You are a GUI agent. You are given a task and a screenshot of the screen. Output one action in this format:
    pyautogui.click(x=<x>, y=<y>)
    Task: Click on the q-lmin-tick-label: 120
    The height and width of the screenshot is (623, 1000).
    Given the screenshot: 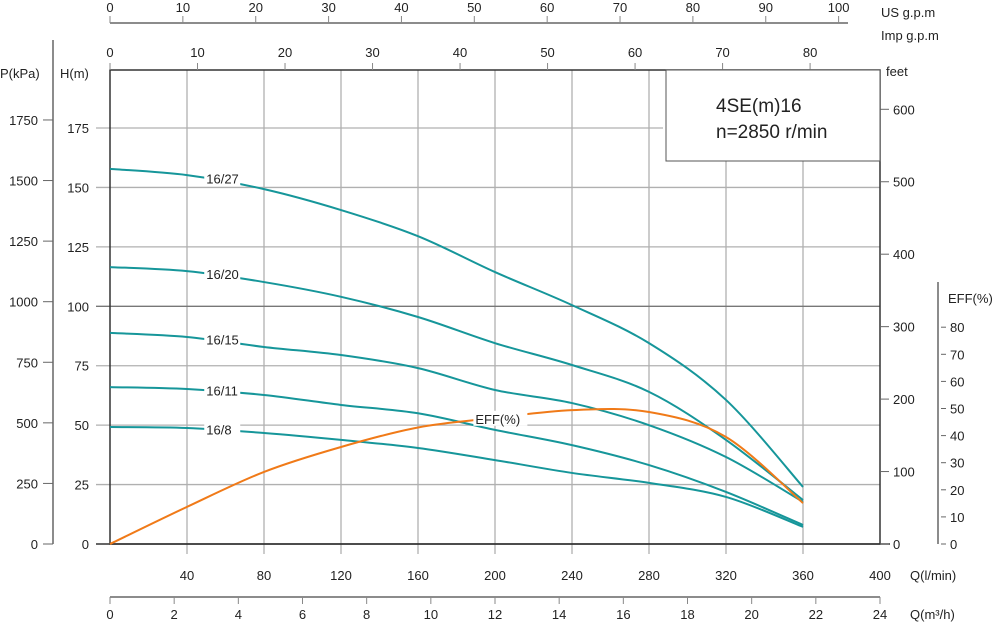 What is the action you would take?
    pyautogui.click(x=341, y=575)
    